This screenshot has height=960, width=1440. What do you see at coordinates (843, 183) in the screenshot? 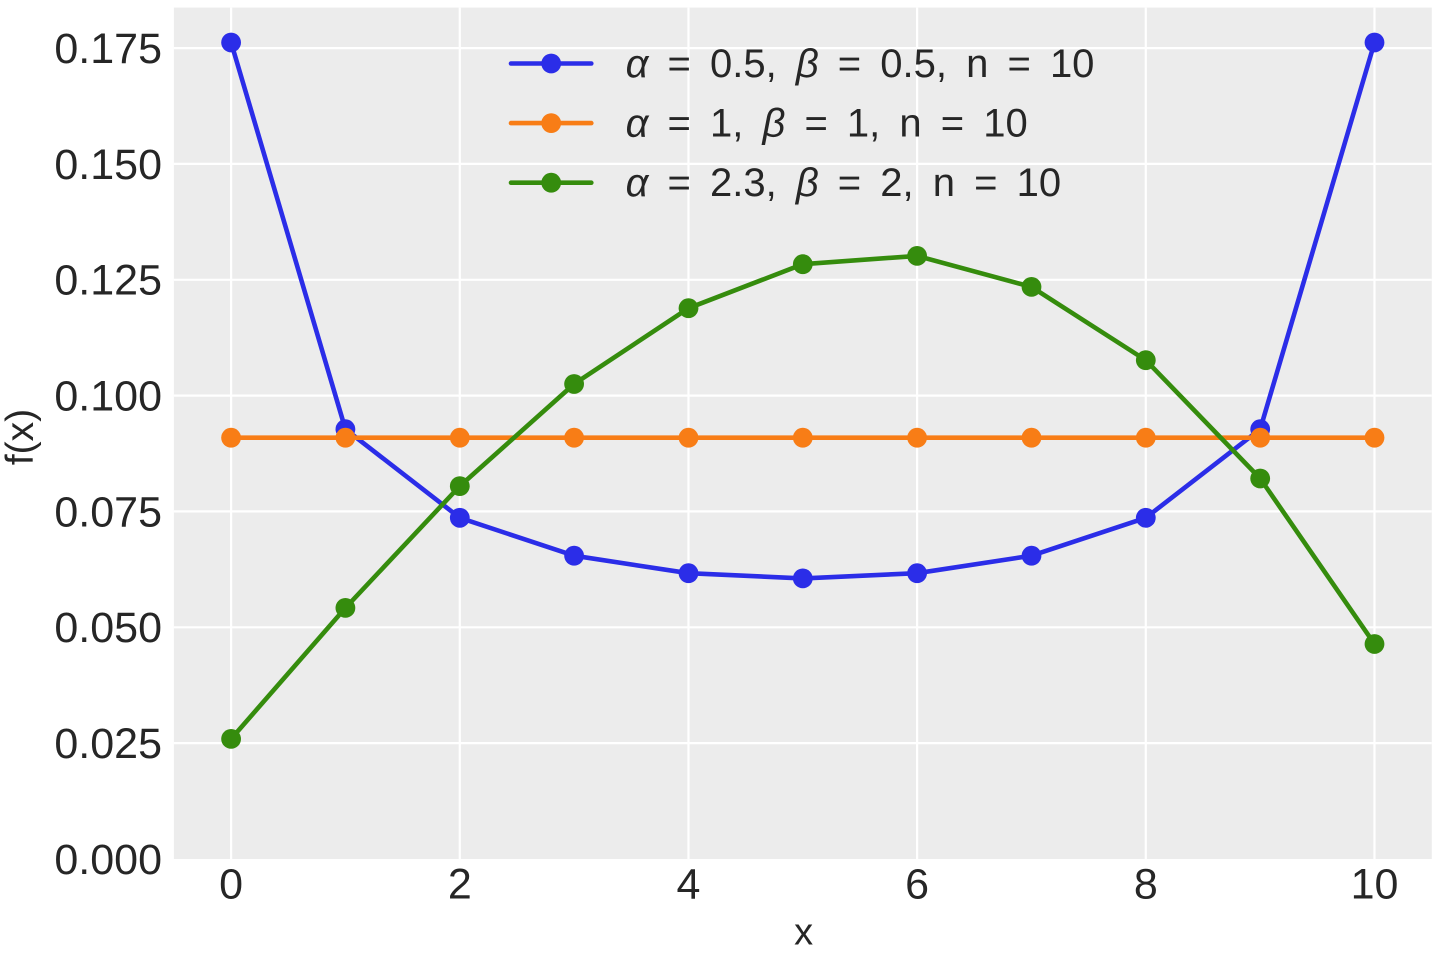
I see `svg-text: α = 2.3, β = 2, n = 10` at bounding box center [843, 183].